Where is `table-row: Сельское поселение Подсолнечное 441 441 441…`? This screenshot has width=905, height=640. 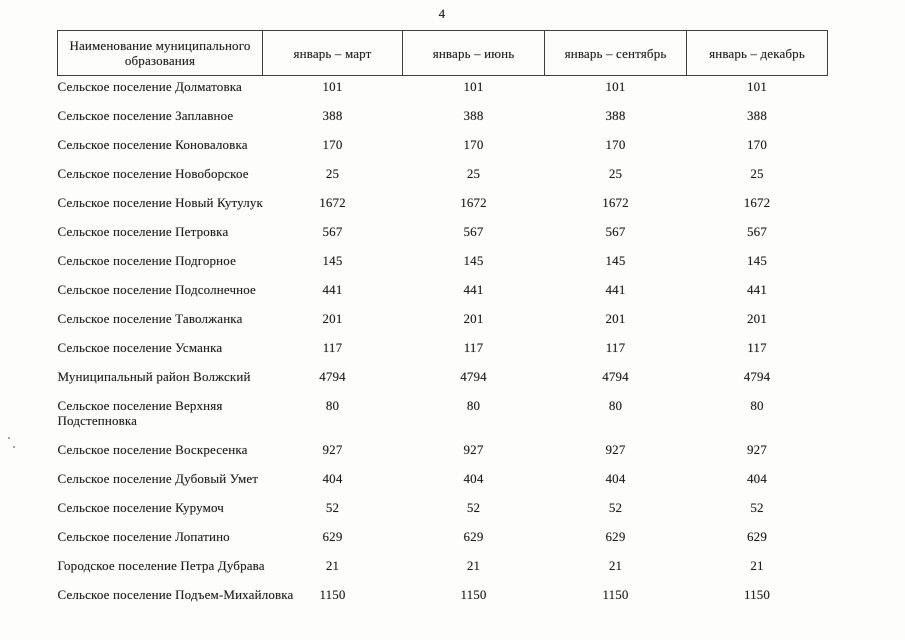
table-row: Сельское поселение Подсолнечное 441 441 441… is located at coordinates (443, 293).